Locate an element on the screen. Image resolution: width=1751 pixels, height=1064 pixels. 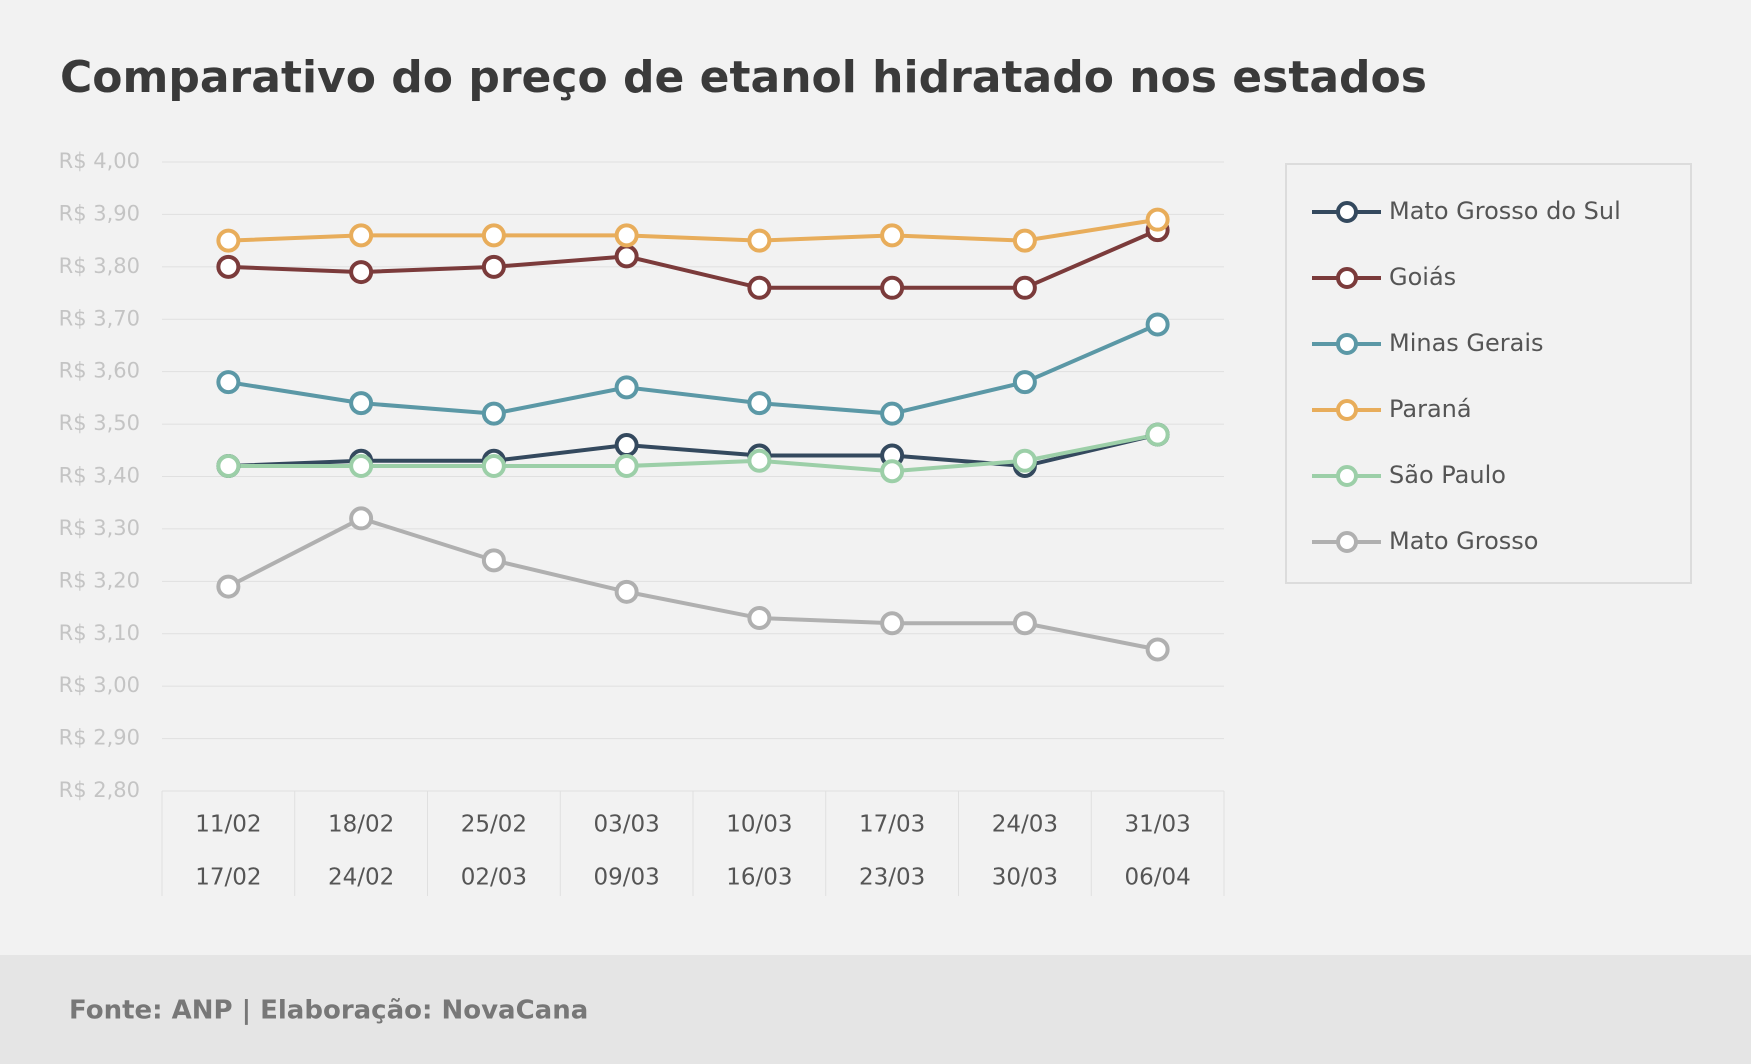
x-tick-label: 25/02 is located at coordinates (494, 825).